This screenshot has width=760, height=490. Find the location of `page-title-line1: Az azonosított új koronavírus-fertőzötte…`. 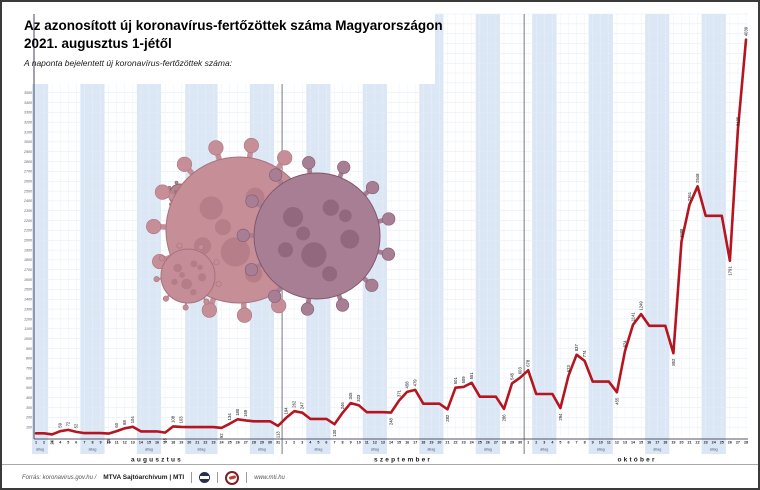

page-title-line1: Az azonosított új koronavírus-fertőzötte… is located at coordinates (233, 25).